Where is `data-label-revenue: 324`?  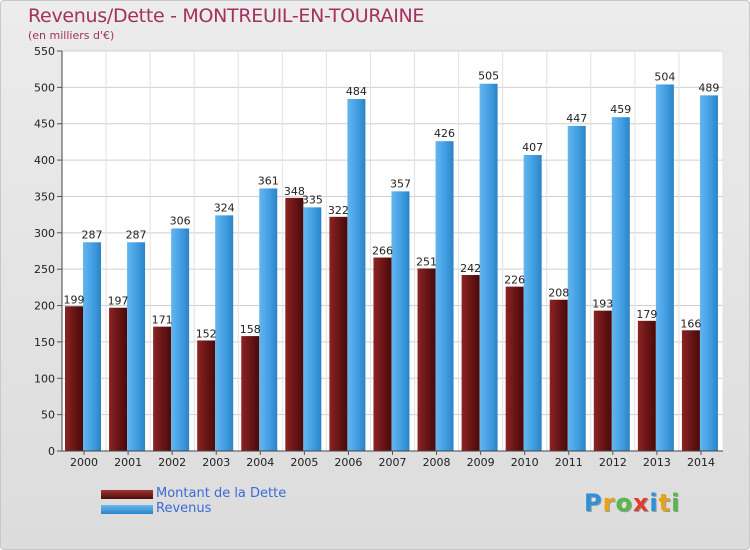 data-label-revenue: 324 is located at coordinates (224, 207).